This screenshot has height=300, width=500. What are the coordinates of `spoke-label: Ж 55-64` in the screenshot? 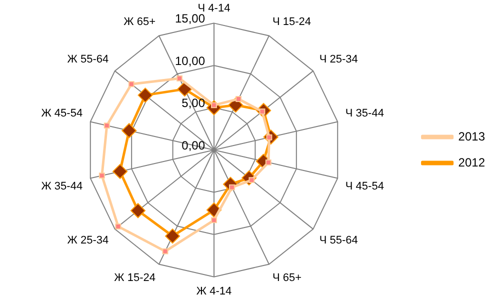 It's located at (88, 59).